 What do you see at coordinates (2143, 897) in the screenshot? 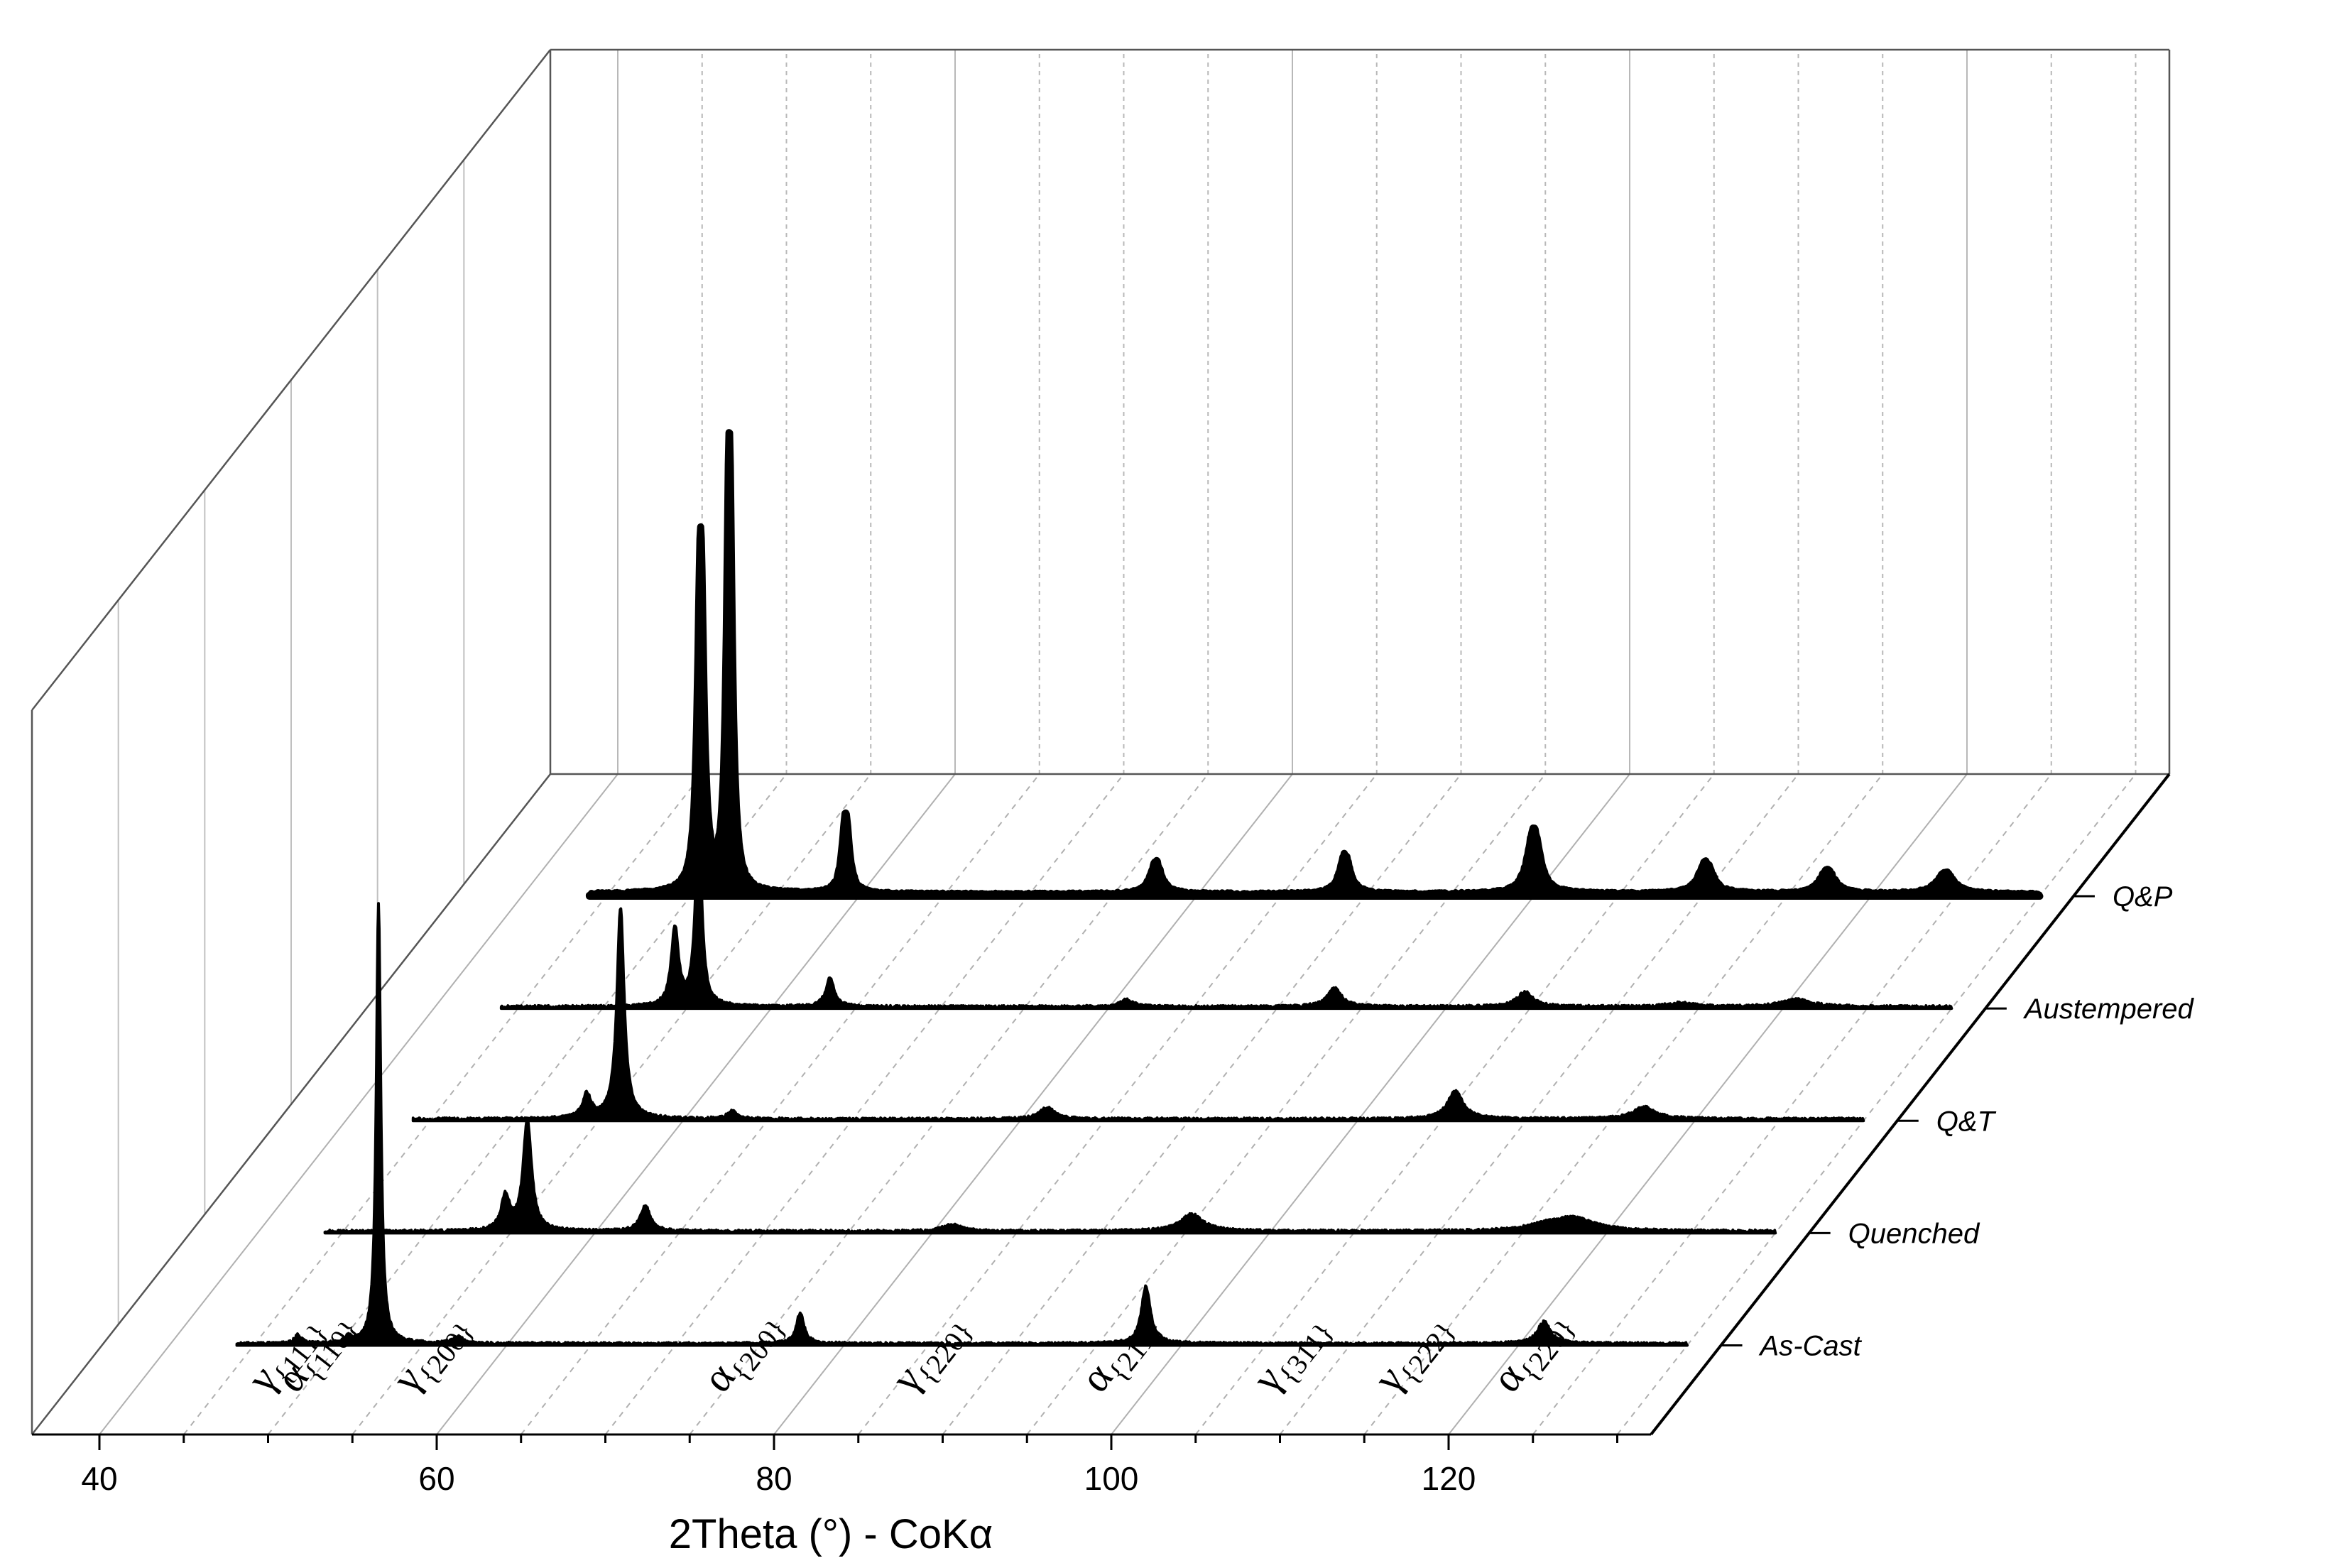
I see `series-label: Q&P` at bounding box center [2143, 897].